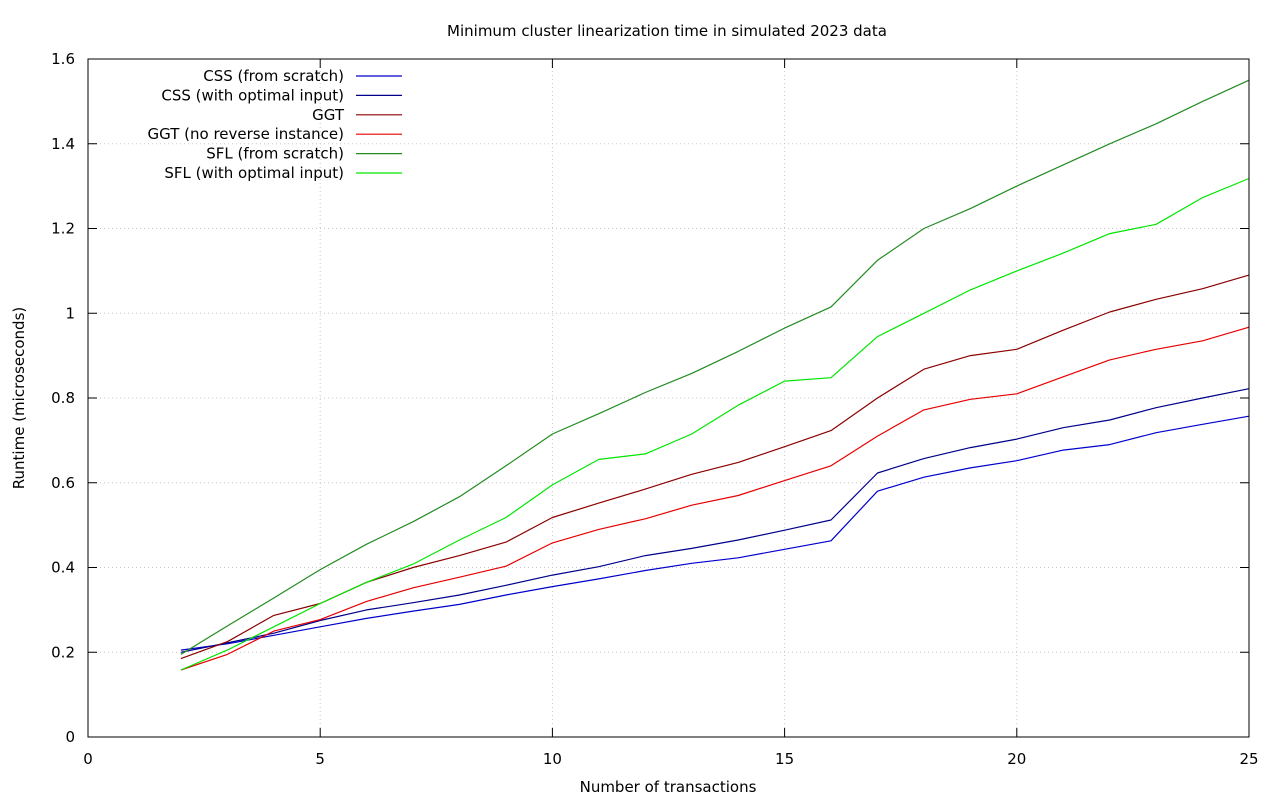 The height and width of the screenshot is (800, 1280). What do you see at coordinates (784, 759) in the screenshot?
I see `x-tick-label: 15` at bounding box center [784, 759].